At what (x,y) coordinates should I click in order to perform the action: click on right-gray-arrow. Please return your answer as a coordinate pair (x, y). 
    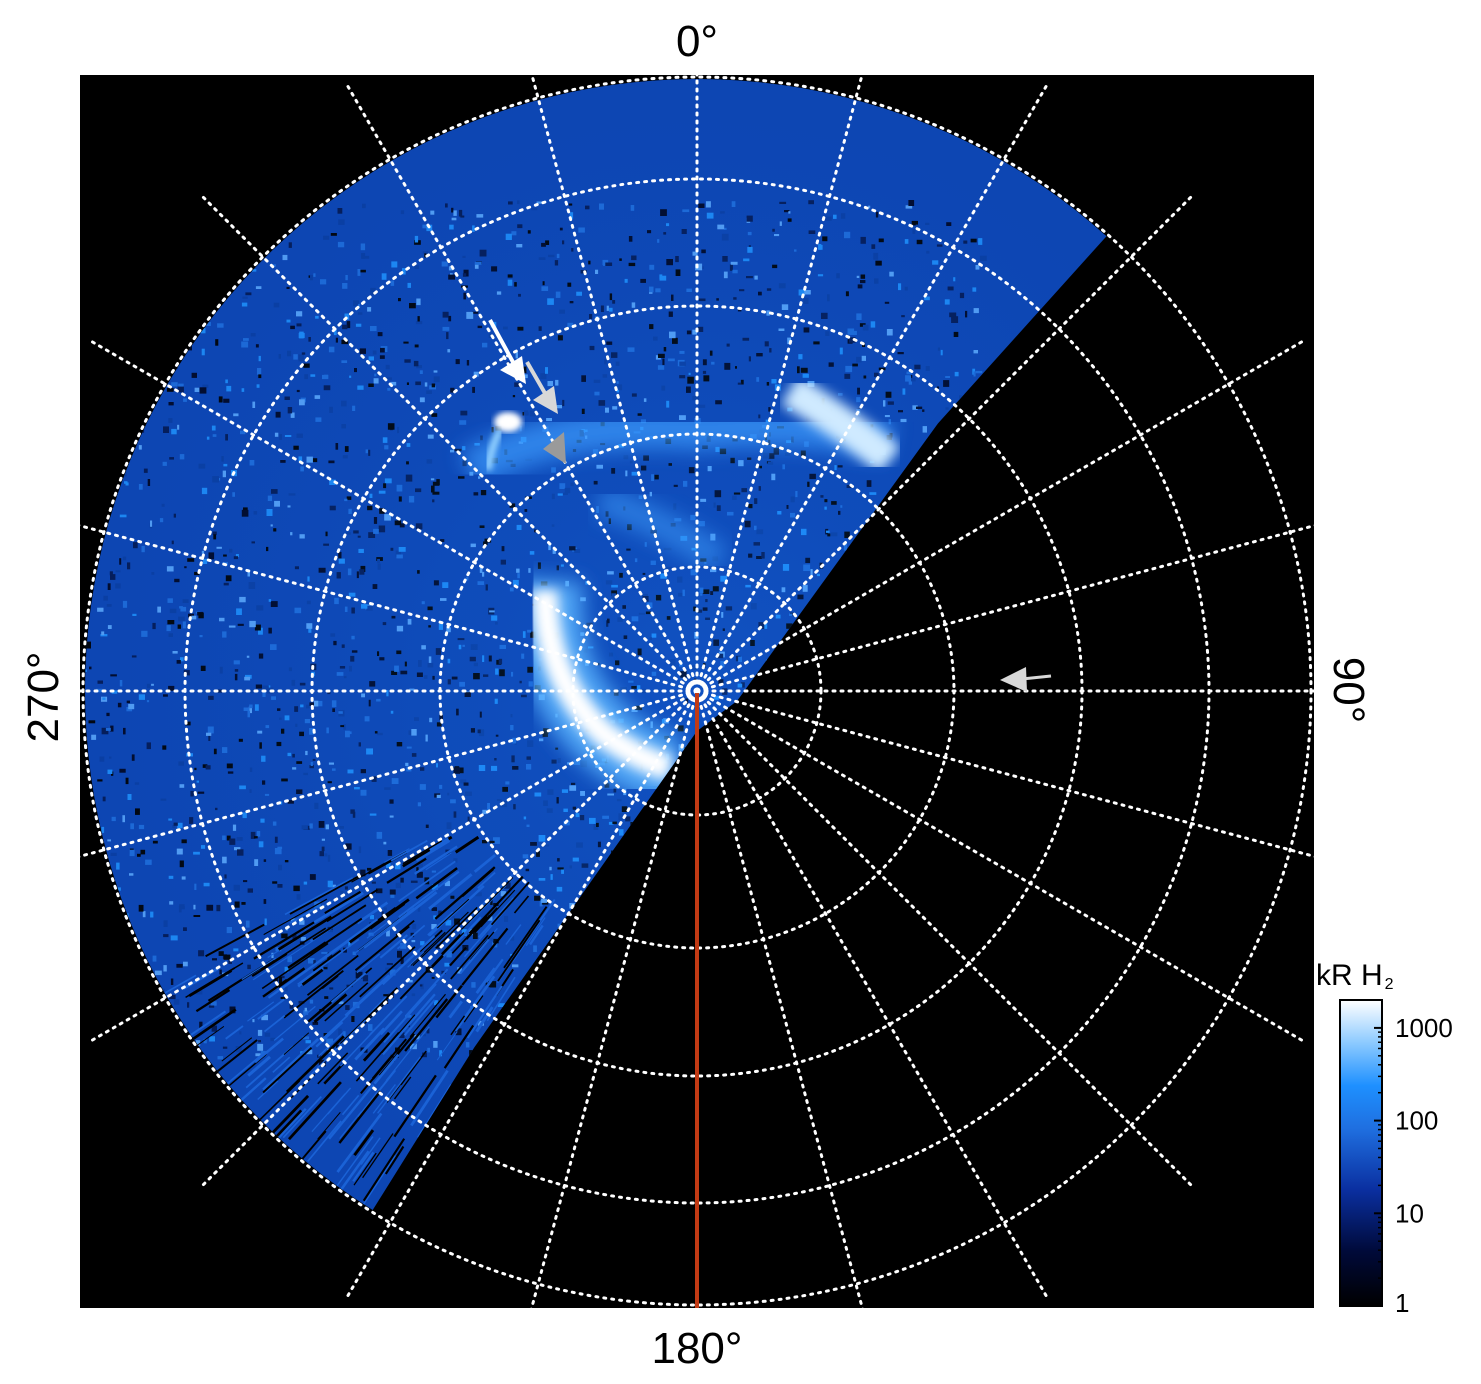
    Looking at the image, I should click on (1026, 679).